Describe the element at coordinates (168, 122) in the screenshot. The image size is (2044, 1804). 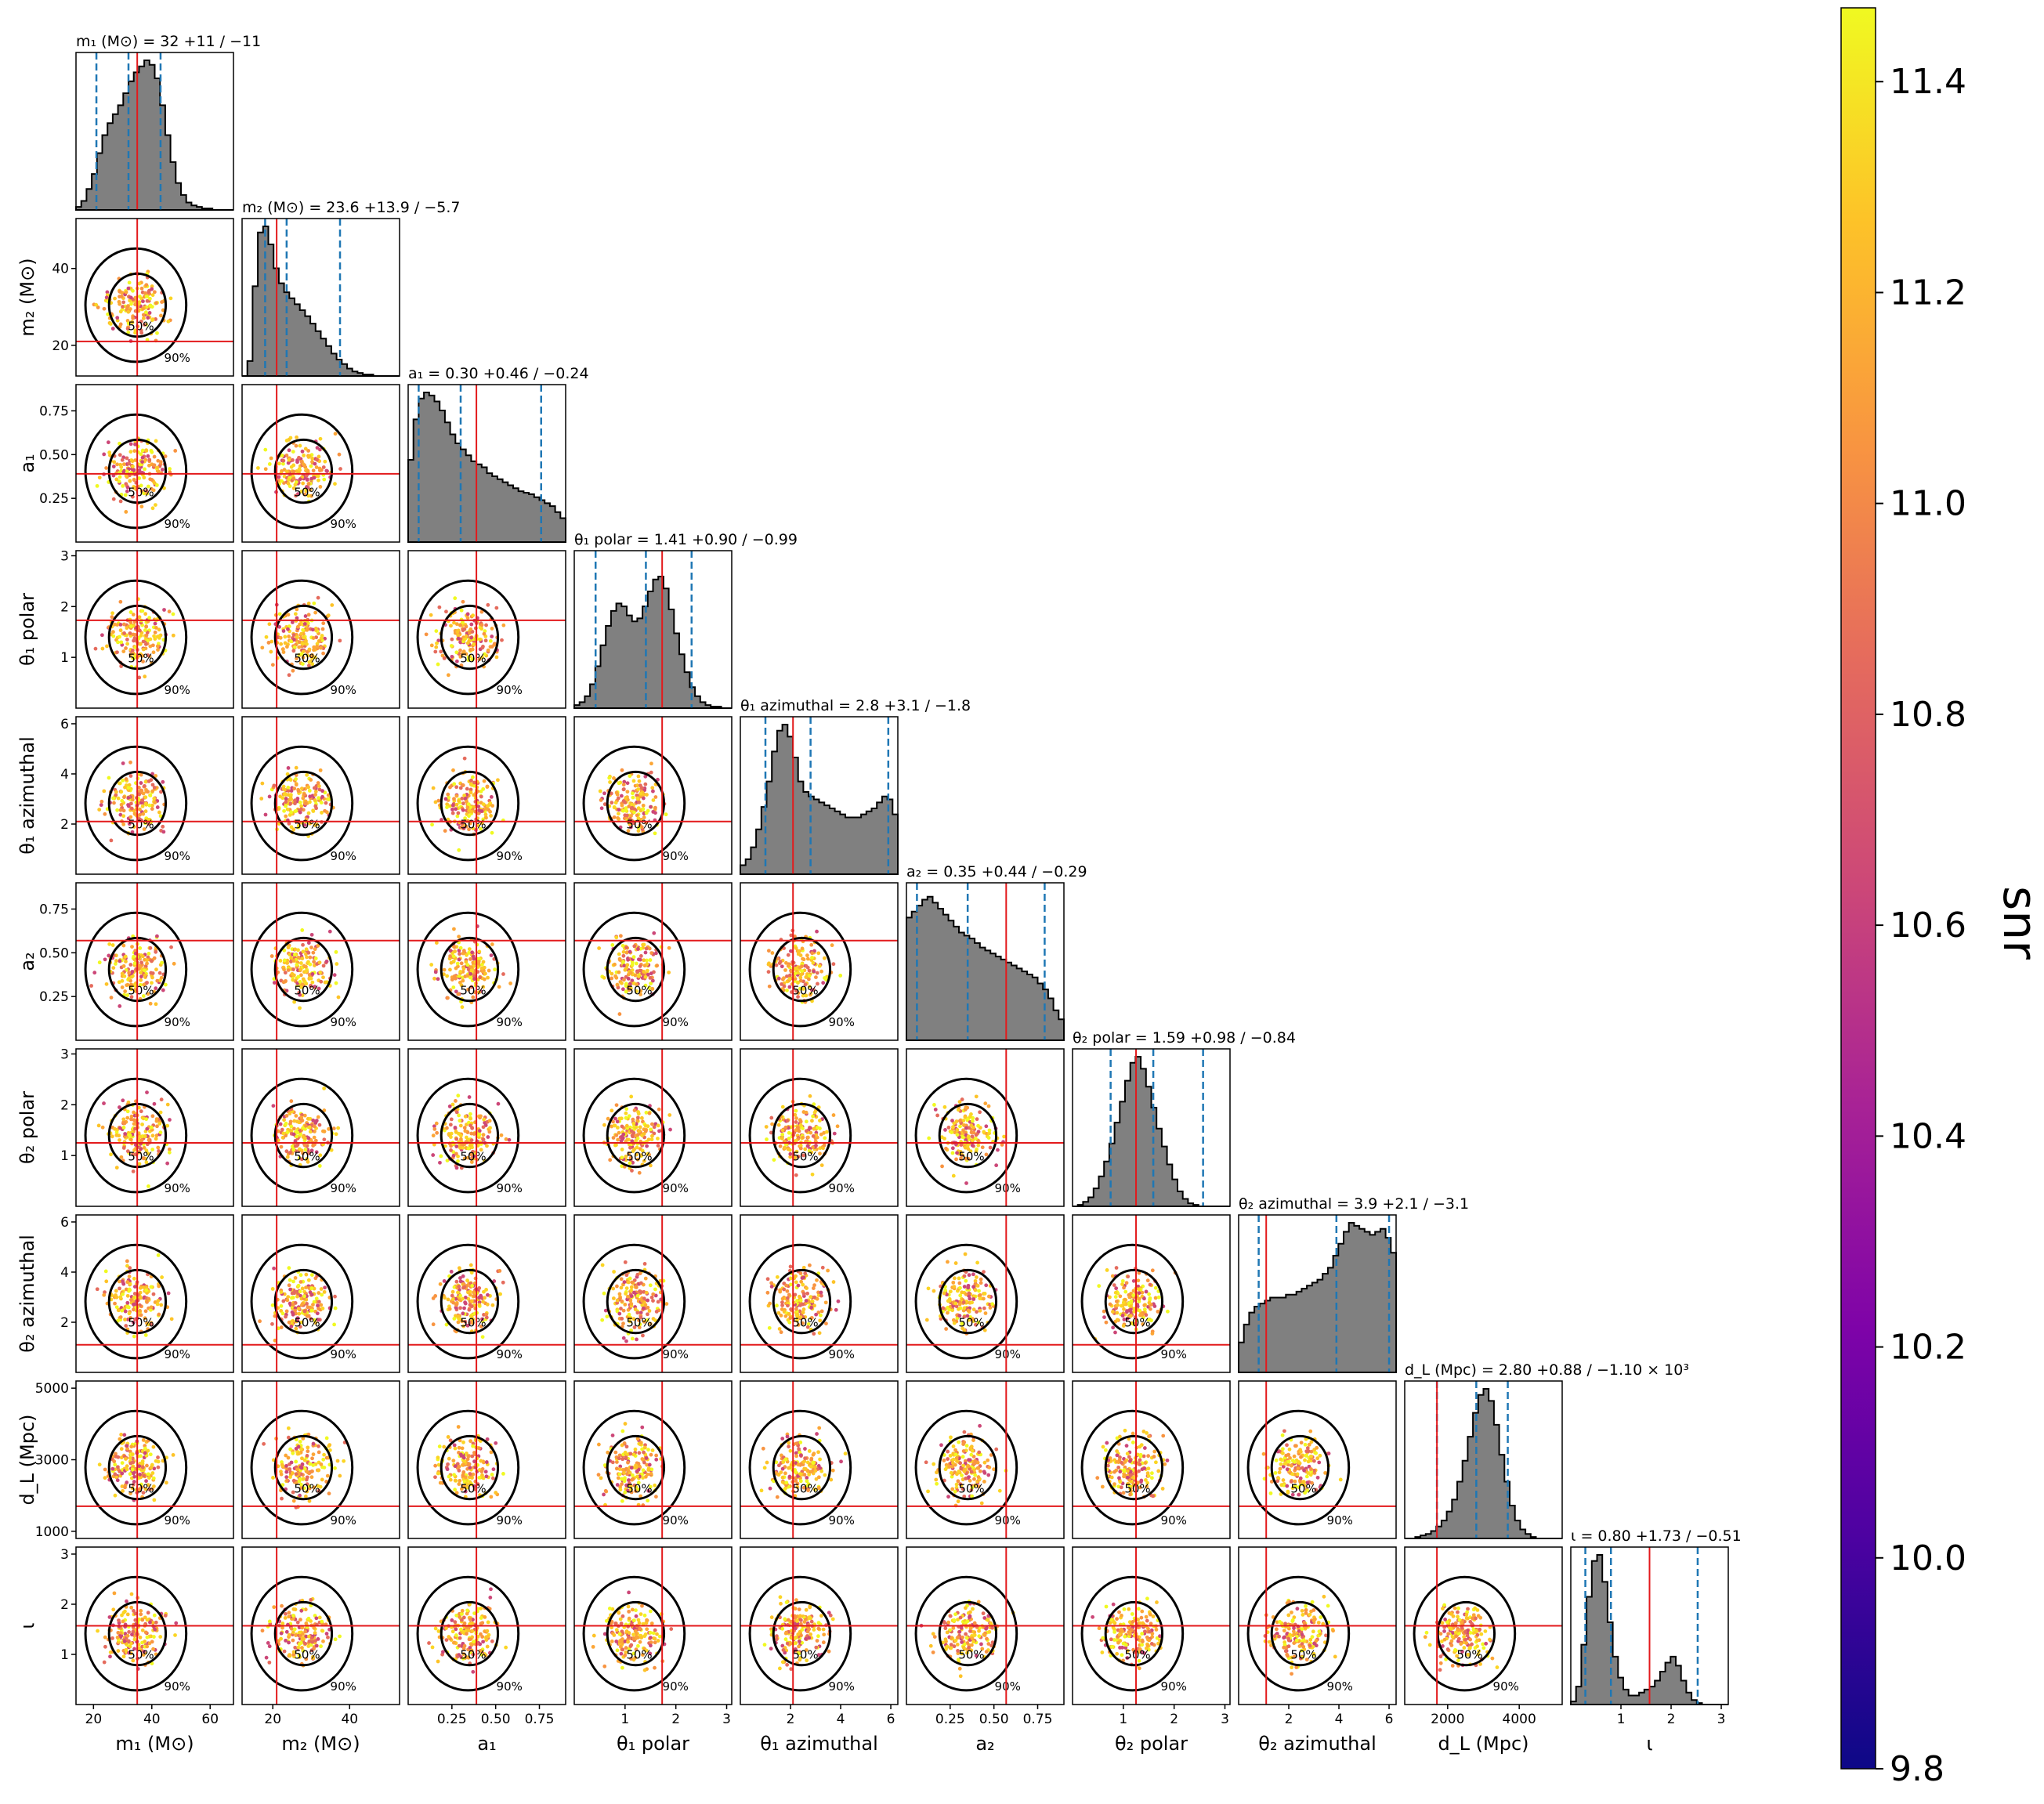
I see `panel-m1-m1: m₁ (M⊙) = 32 +11 / −11` at that location.